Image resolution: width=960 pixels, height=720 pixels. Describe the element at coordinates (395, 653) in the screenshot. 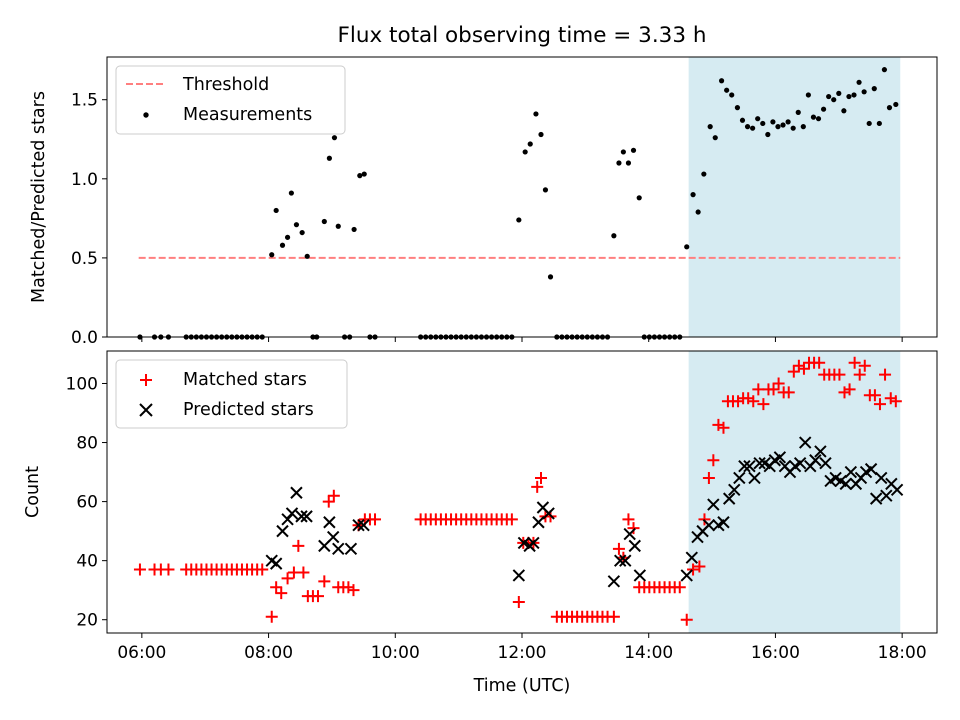

I see `x-tick-label: 10:00` at that location.